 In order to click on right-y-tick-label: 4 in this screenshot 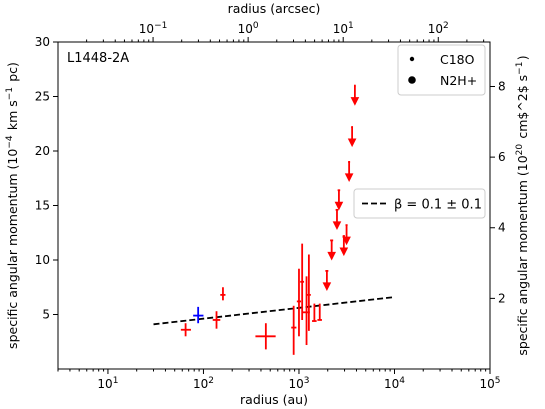, I will do `click(502, 228)`.